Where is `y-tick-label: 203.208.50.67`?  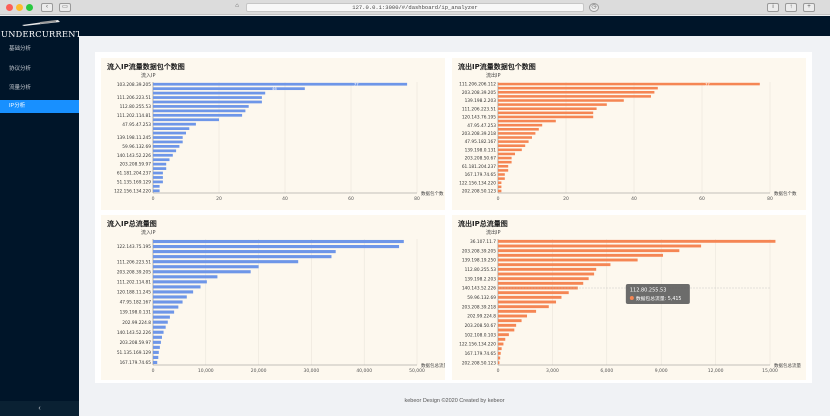 y-tick-label: 203.208.50.67 is located at coordinates (481, 326).